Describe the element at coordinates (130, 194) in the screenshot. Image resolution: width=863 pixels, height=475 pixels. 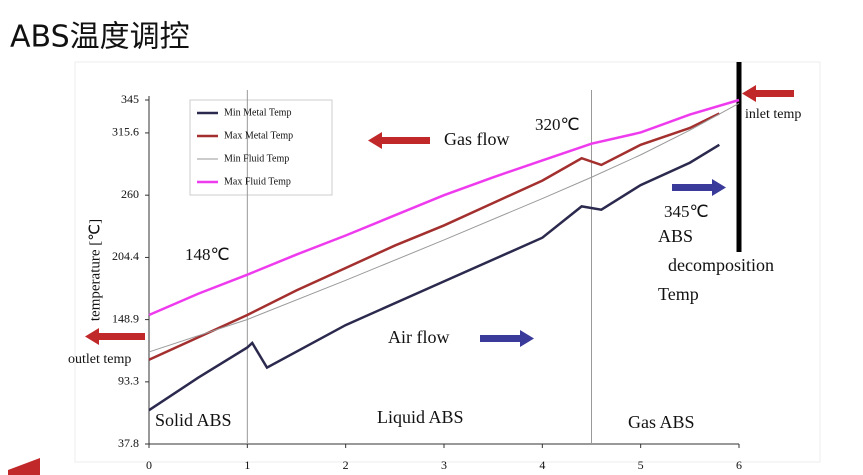
I see `y-tick-label: 260` at that location.